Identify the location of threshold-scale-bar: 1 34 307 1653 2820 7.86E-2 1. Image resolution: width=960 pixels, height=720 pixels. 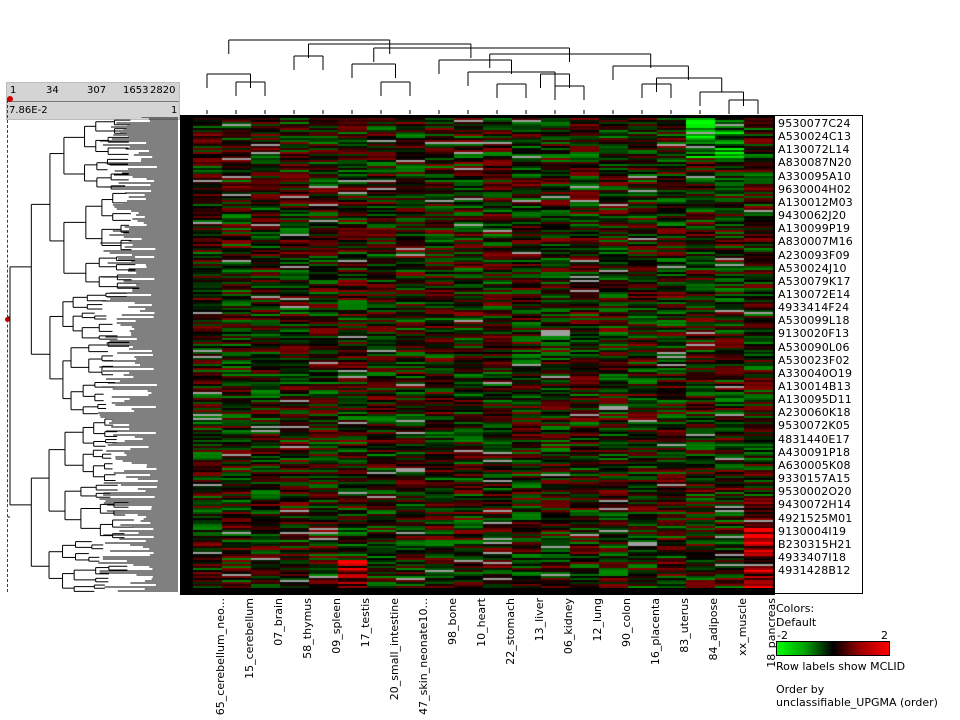
(93, 101).